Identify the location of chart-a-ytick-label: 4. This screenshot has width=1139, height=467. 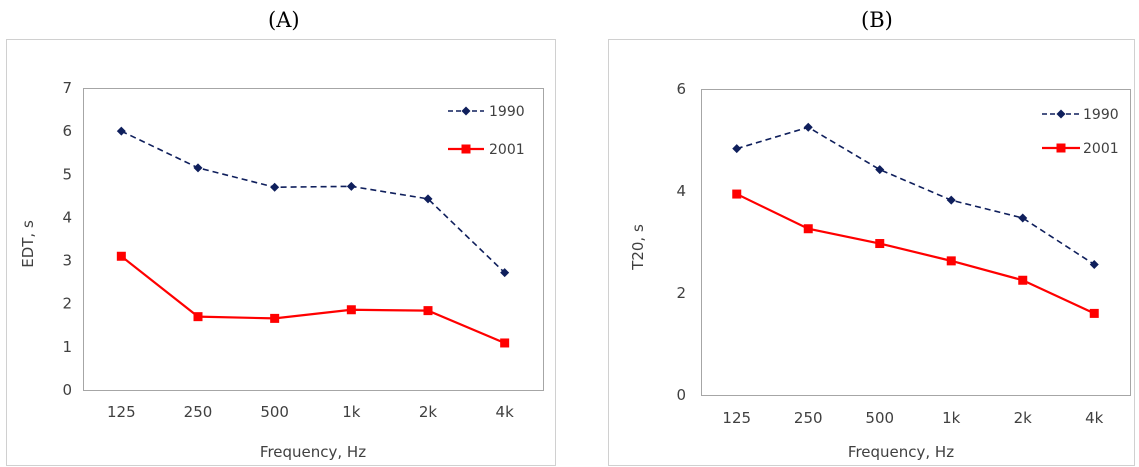
(67, 217).